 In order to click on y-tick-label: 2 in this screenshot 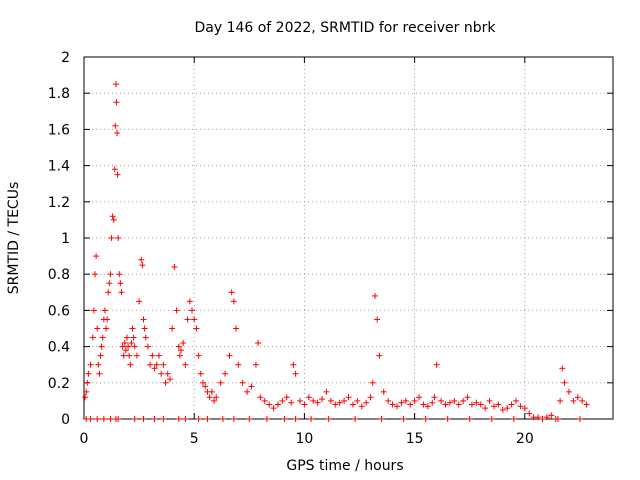, I will do `click(65, 58)`.